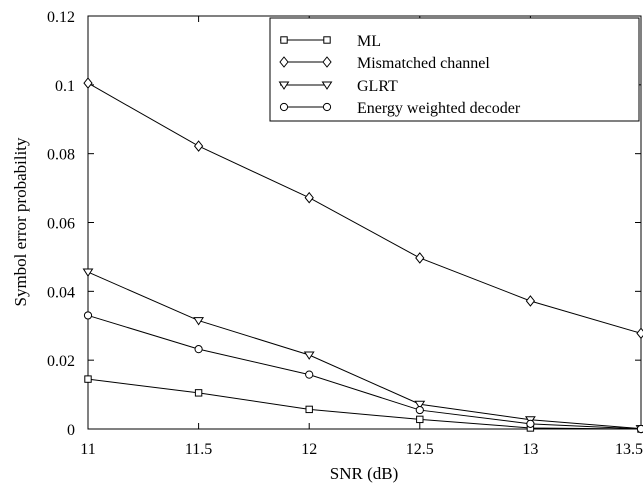  Describe the element at coordinates (439, 108) in the screenshot. I see `legend-label: Energy weighted decoder` at that location.